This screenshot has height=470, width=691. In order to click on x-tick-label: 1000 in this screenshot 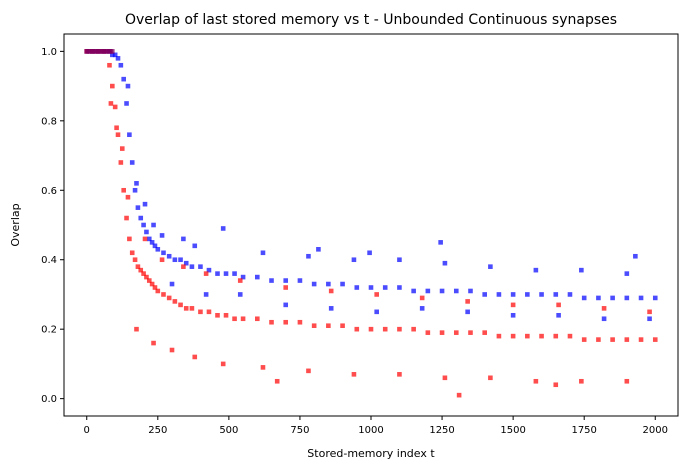, I will do `click(370, 430)`.